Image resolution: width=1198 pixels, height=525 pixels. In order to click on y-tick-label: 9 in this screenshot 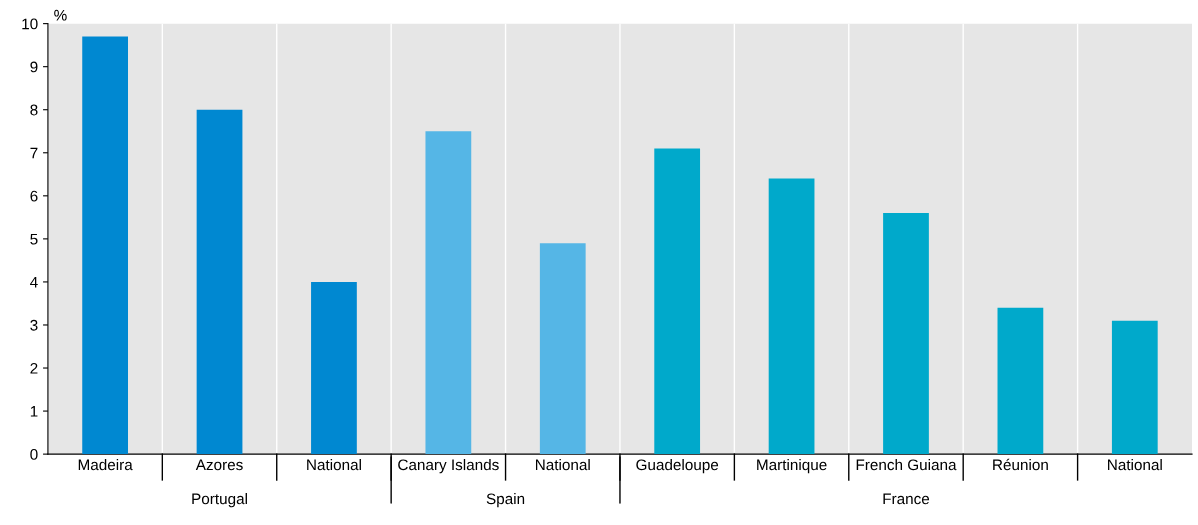, I will do `click(34, 67)`.